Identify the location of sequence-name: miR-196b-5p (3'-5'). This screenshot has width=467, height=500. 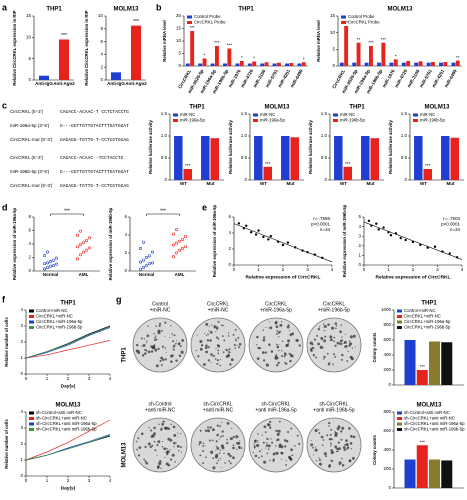
(30, 171).